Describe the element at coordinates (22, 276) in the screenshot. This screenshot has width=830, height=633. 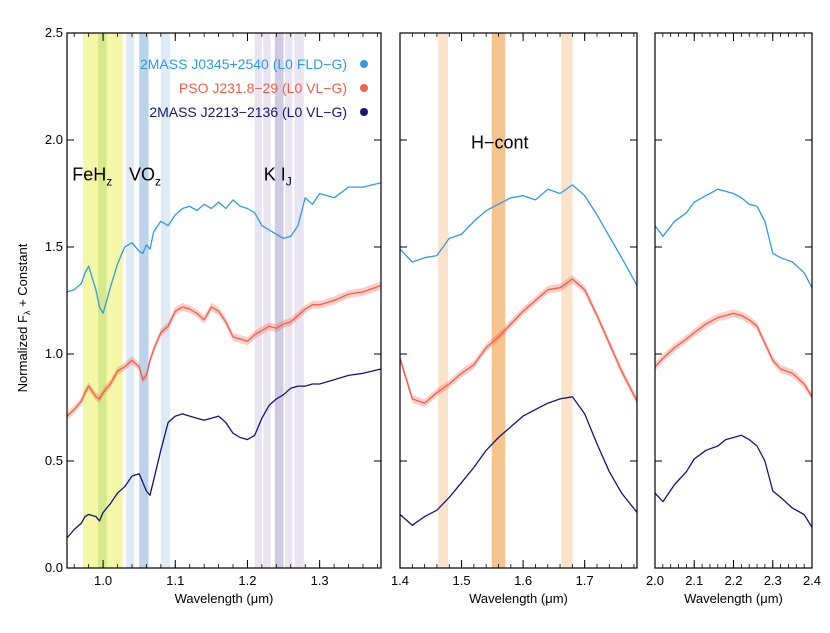
I see `y-axis-label-tail: + Constant` at that location.